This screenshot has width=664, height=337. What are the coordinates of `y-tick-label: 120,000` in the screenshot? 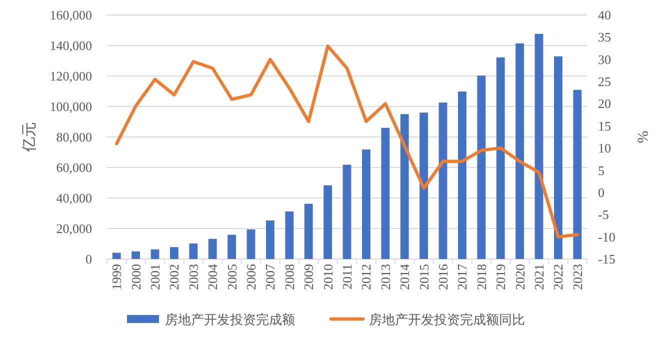 It's located at (71, 76).